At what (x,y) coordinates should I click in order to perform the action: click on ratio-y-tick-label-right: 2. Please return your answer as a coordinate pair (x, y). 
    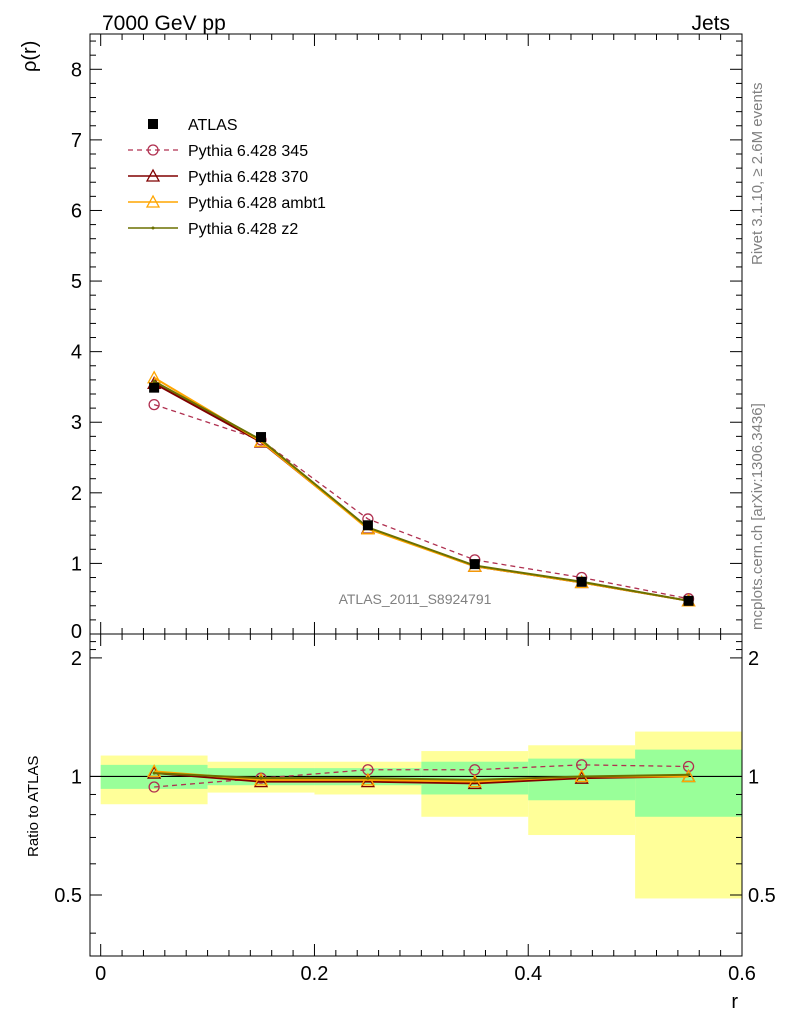
    Looking at the image, I should click on (753, 659).